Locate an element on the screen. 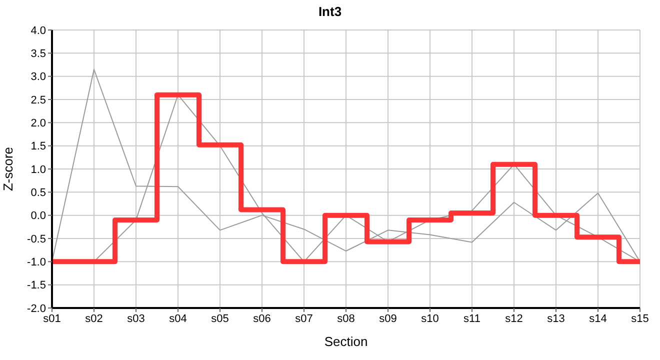 The width and height of the screenshot is (660, 360). x-tick-label: s13 is located at coordinates (556, 318).